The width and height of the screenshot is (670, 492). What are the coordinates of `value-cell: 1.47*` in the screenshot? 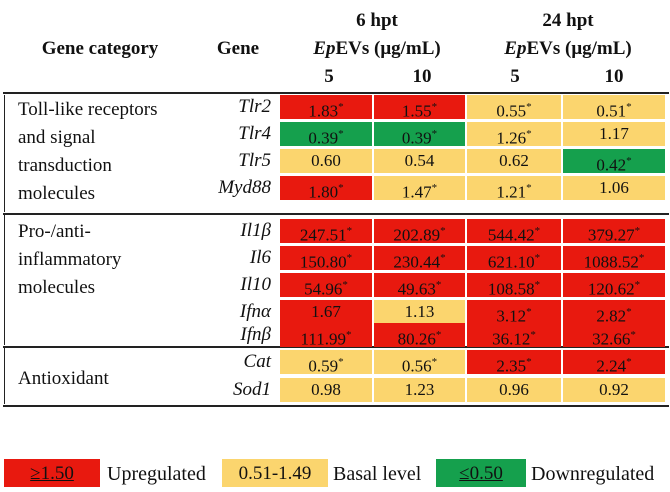 It's located at (419, 189).